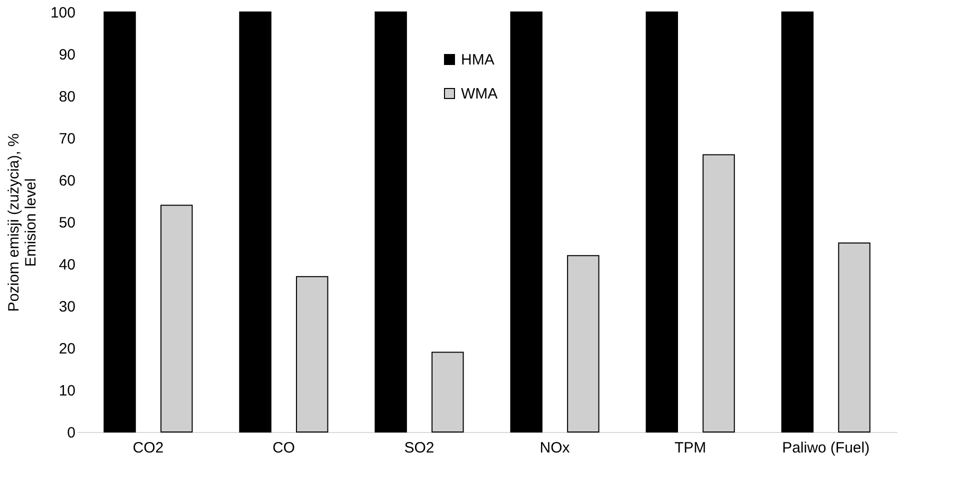 The height and width of the screenshot is (494, 971). Describe the element at coordinates (63, 13) in the screenshot. I see `y-tick-label: 100` at that location.